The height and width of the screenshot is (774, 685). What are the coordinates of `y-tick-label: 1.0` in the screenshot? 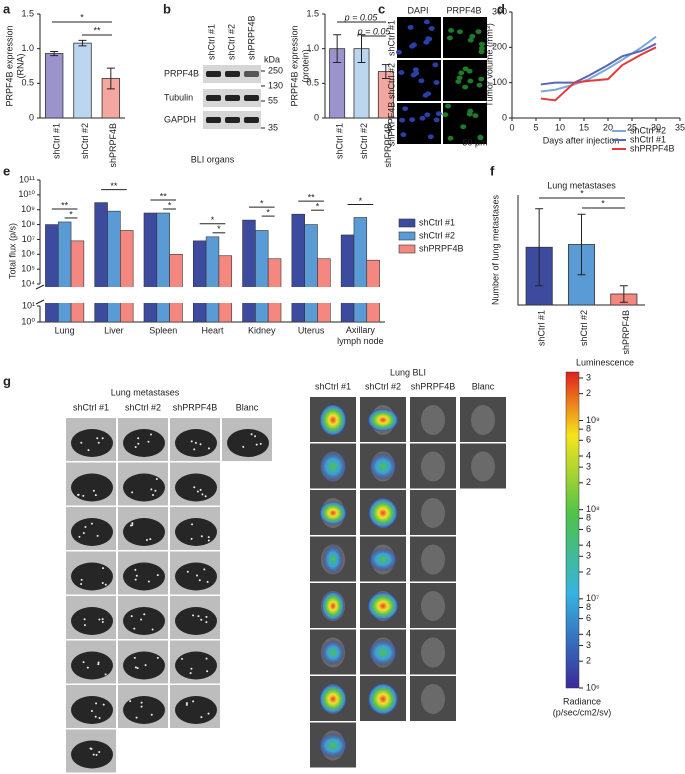 It's located at (27, 48).